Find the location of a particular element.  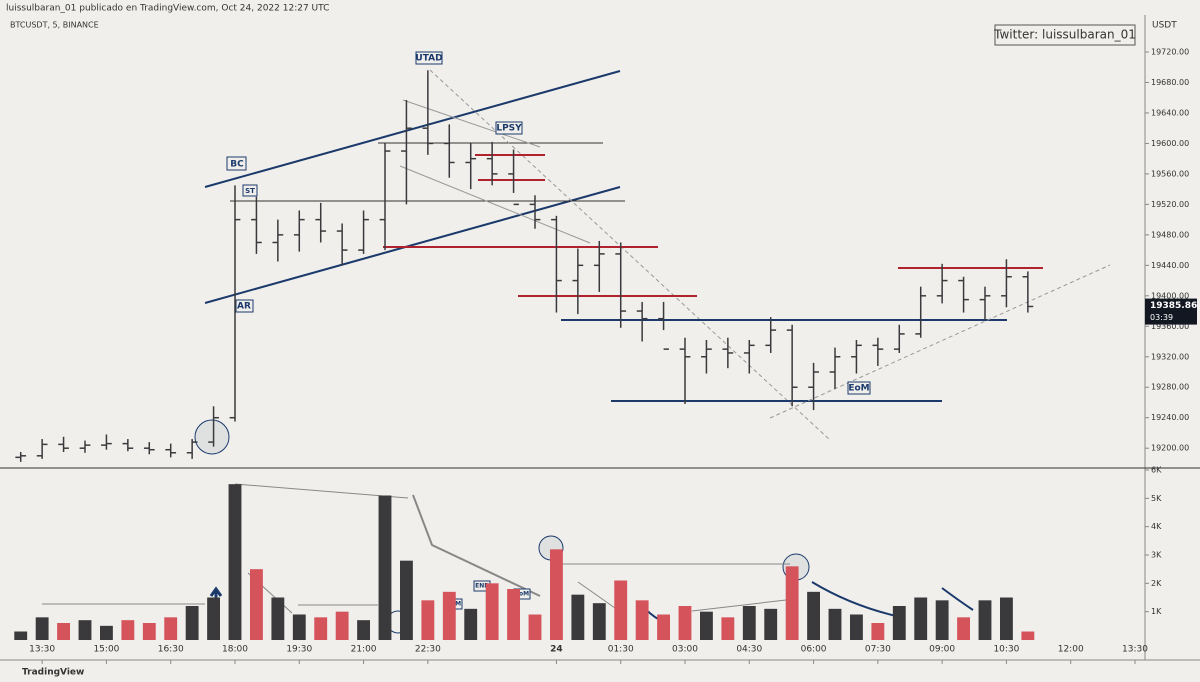

x-tick-label: 18:00 is located at coordinates (235, 650).